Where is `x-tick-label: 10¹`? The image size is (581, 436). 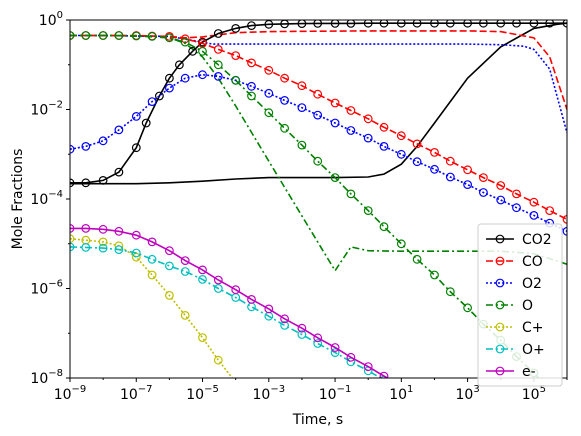 x-tick-label: 10¹ is located at coordinates (401, 393).